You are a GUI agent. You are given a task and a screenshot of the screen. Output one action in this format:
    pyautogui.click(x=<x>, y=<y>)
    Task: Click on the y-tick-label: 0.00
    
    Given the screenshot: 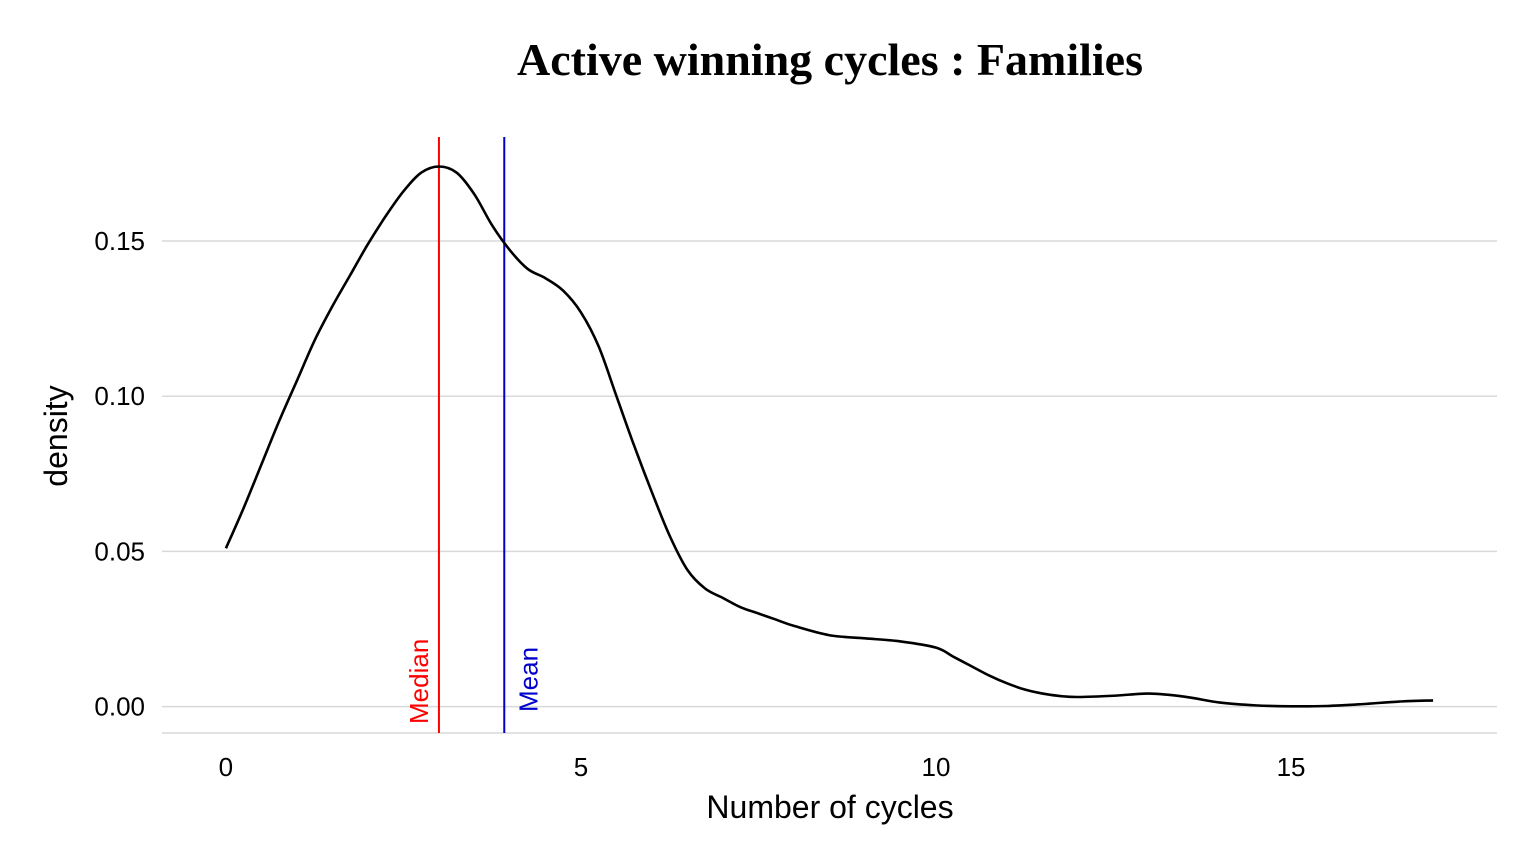 What is the action you would take?
    pyautogui.click(x=119, y=707)
    